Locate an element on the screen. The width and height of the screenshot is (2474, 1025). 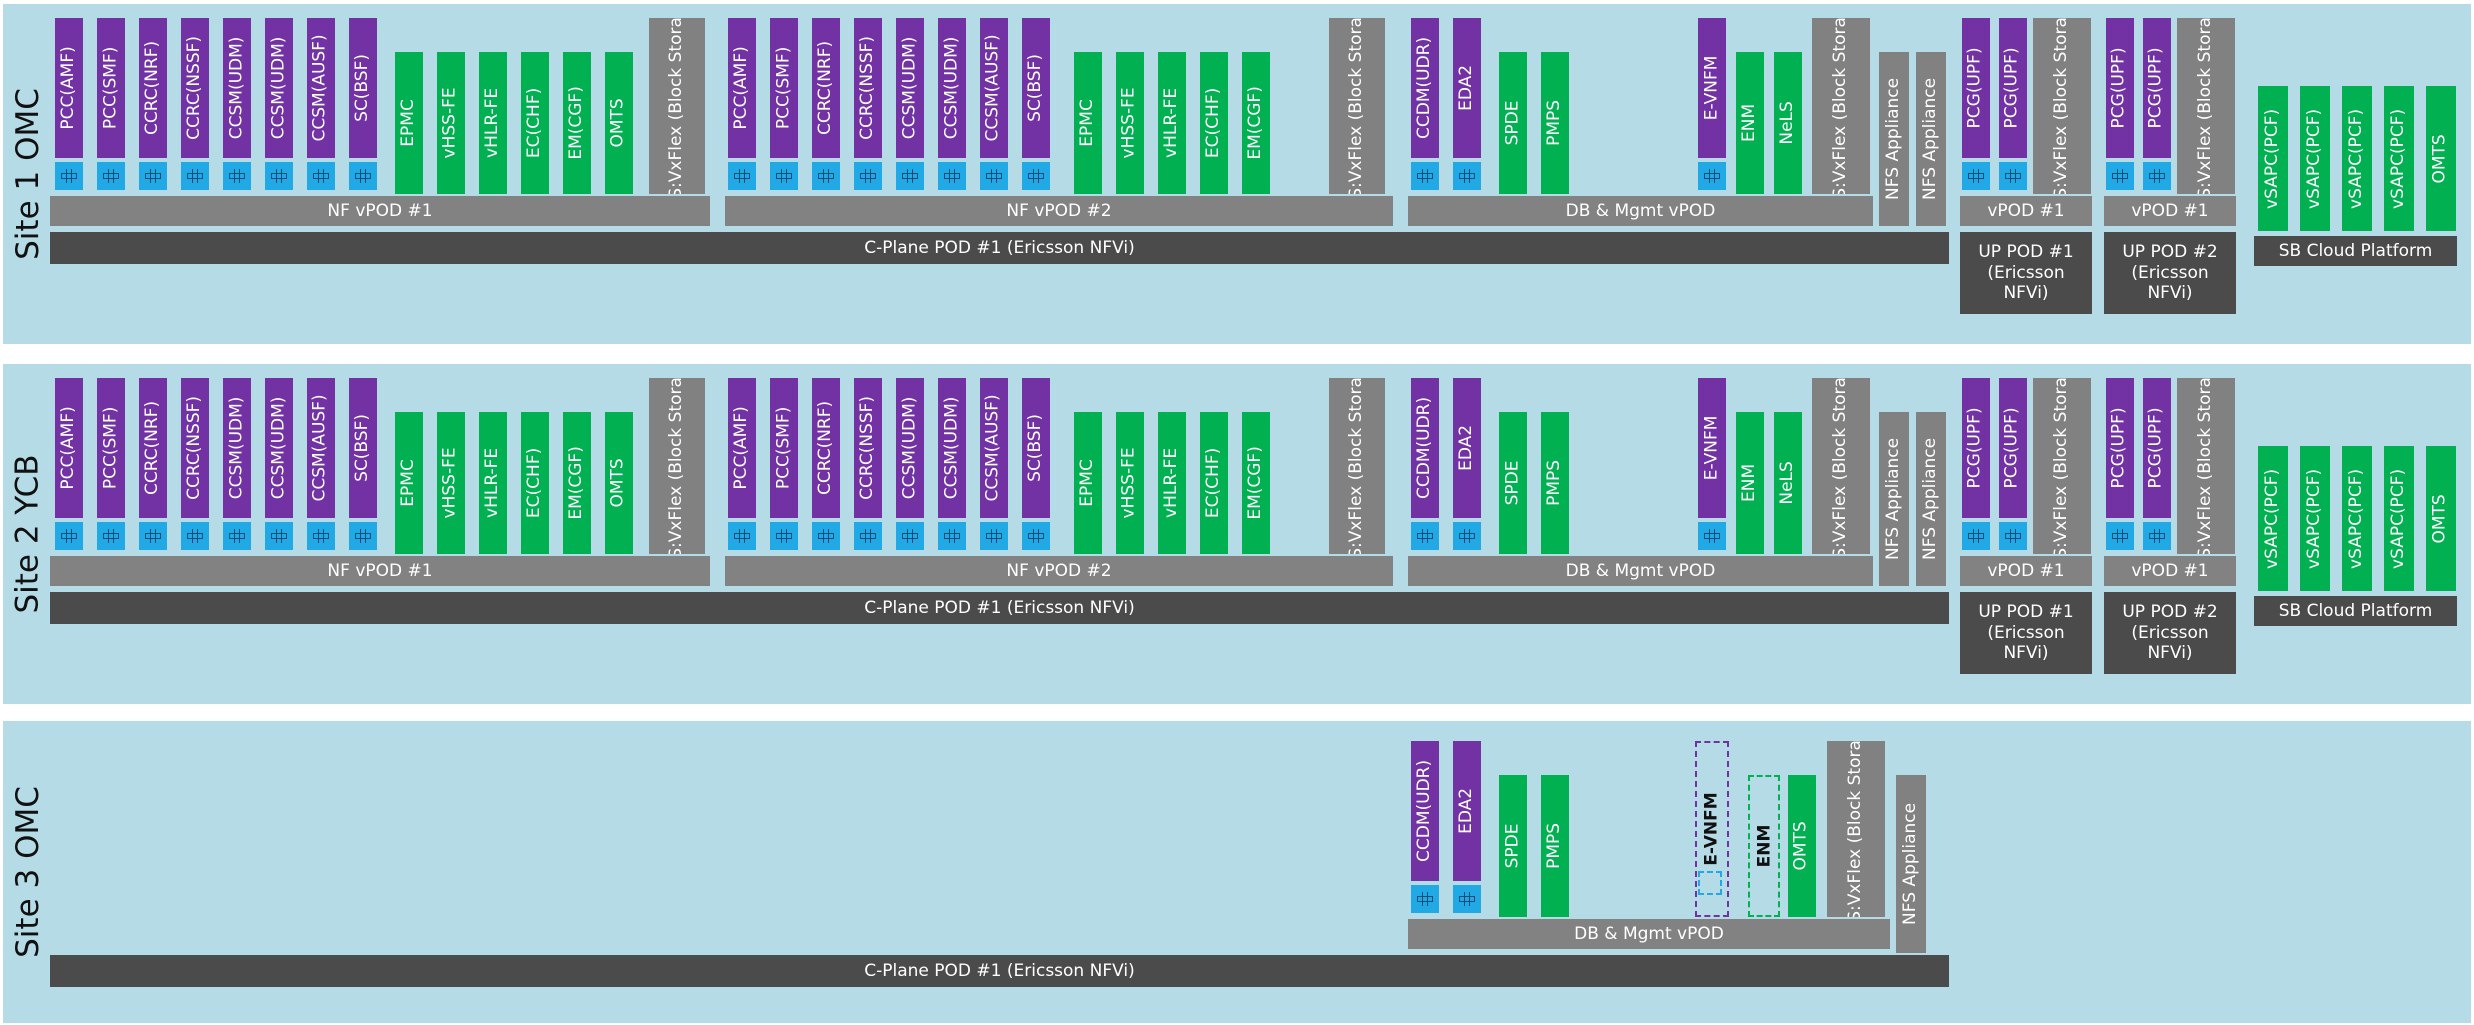
nf1-green: vHSS-FE is located at coordinates (451, 483).